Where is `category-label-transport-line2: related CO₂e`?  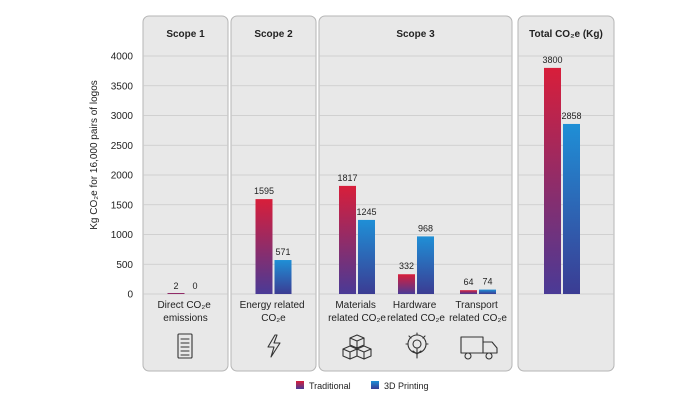
category-label-transport-line2: related CO₂e is located at coordinates (478, 318).